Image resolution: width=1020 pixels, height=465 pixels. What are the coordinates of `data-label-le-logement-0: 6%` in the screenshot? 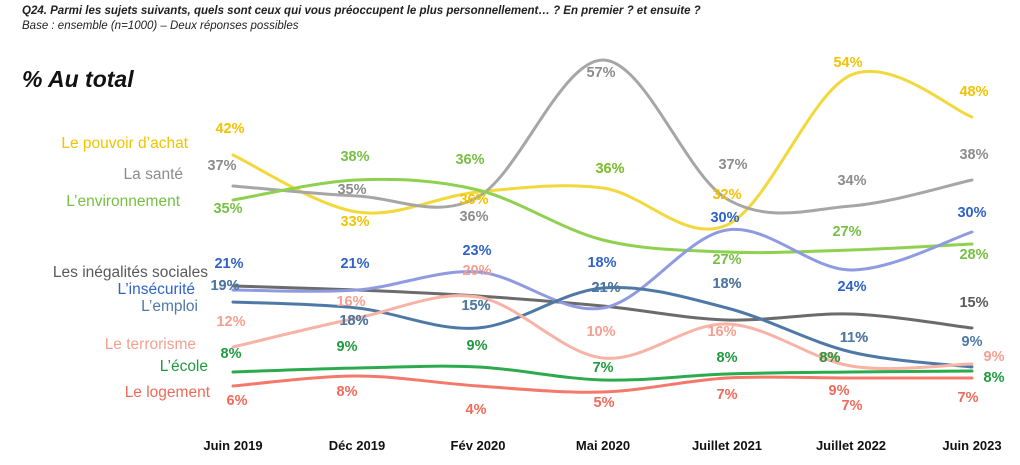 It's located at (237, 401).